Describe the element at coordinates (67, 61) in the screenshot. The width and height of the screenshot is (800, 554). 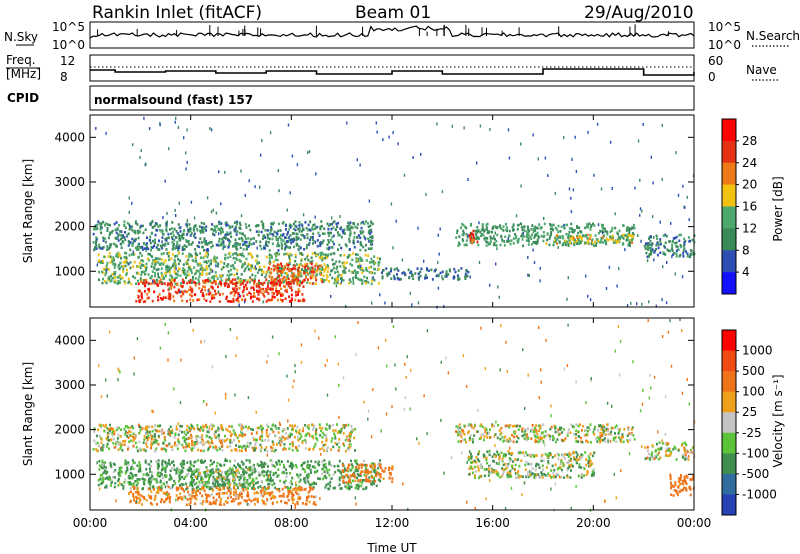
I see `freq-tick-top: 12` at that location.